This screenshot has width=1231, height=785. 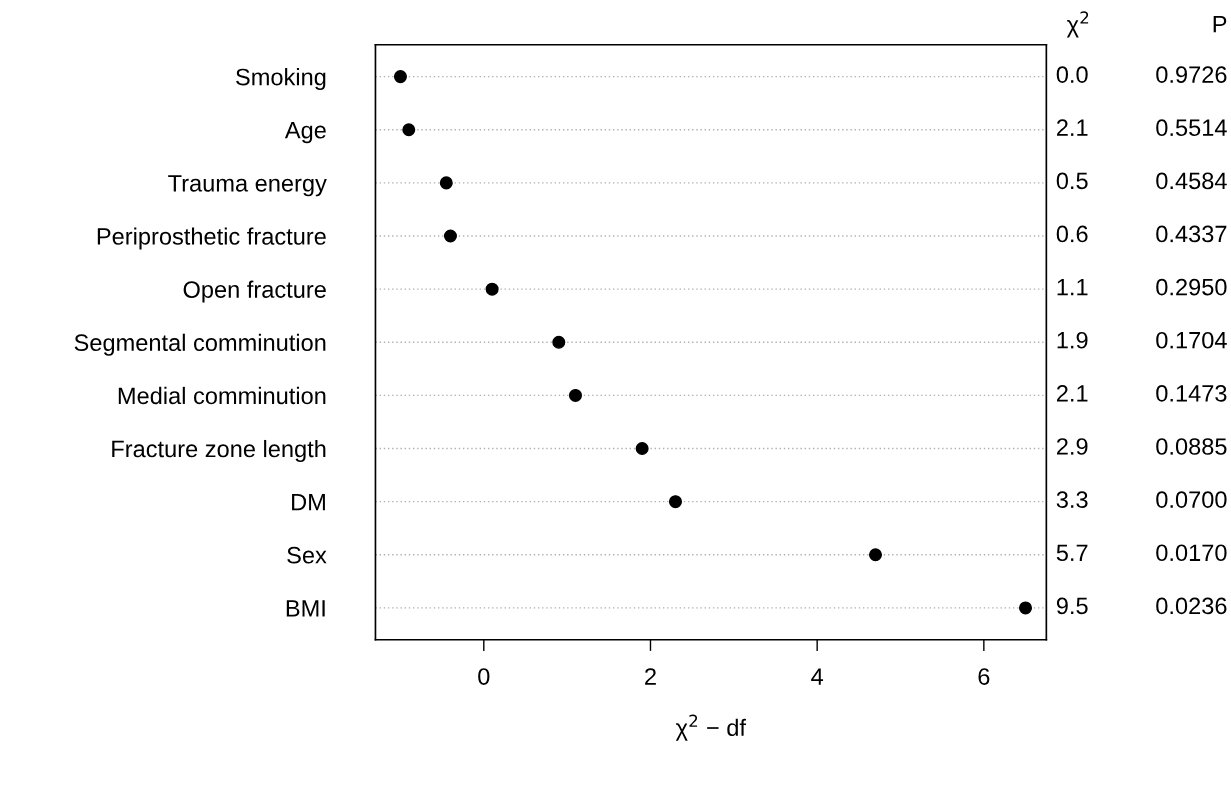 What do you see at coordinates (817, 676) in the screenshot?
I see `x-tick-label: 4` at bounding box center [817, 676].